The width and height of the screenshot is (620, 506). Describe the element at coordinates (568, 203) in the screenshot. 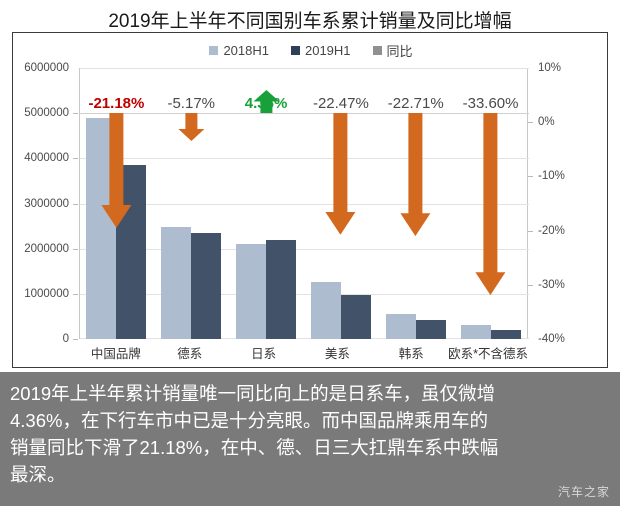

I see `y-axis-right: 10% 0% -10% -20% -30% -40%` at that location.